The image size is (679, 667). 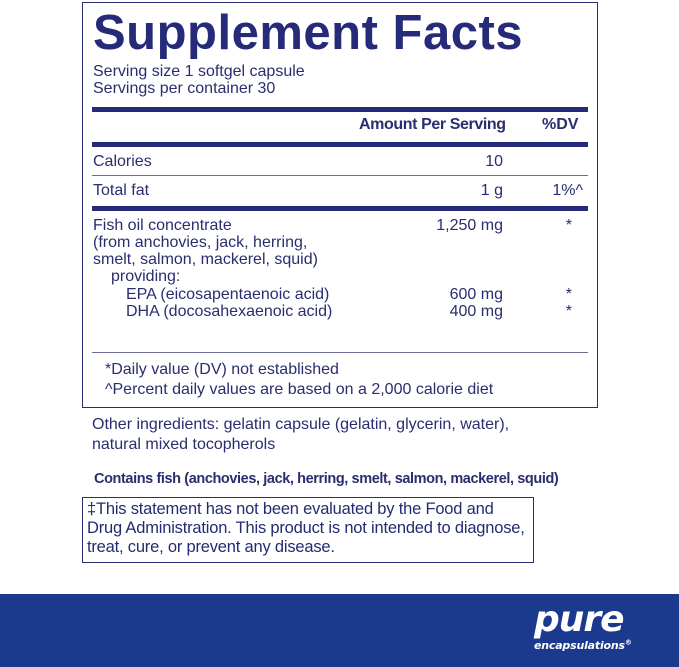 I want to click on row-calories-amount: 10, so click(x=494, y=161).